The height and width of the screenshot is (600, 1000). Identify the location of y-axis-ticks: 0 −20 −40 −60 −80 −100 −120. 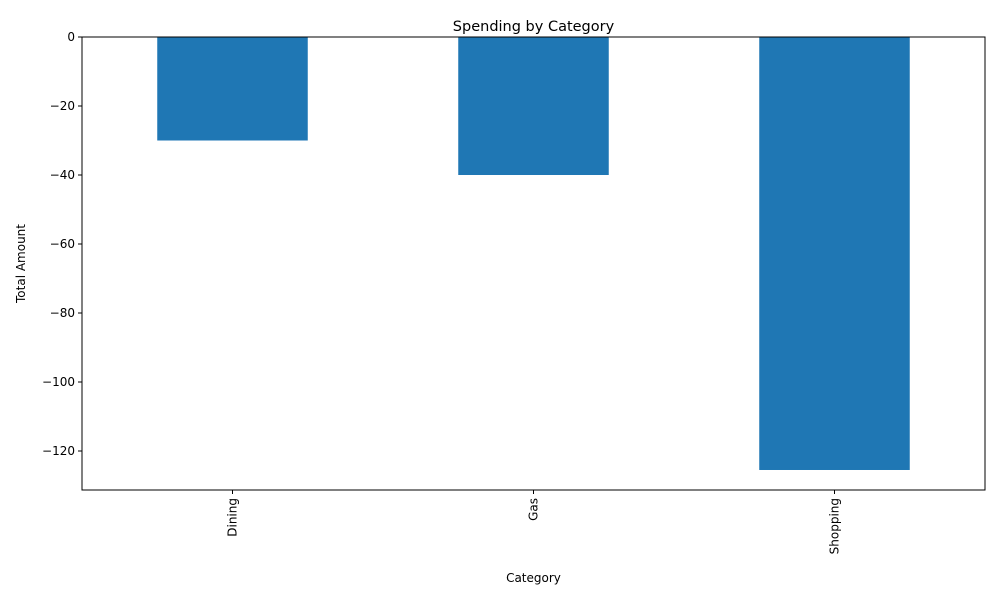
(62, 244).